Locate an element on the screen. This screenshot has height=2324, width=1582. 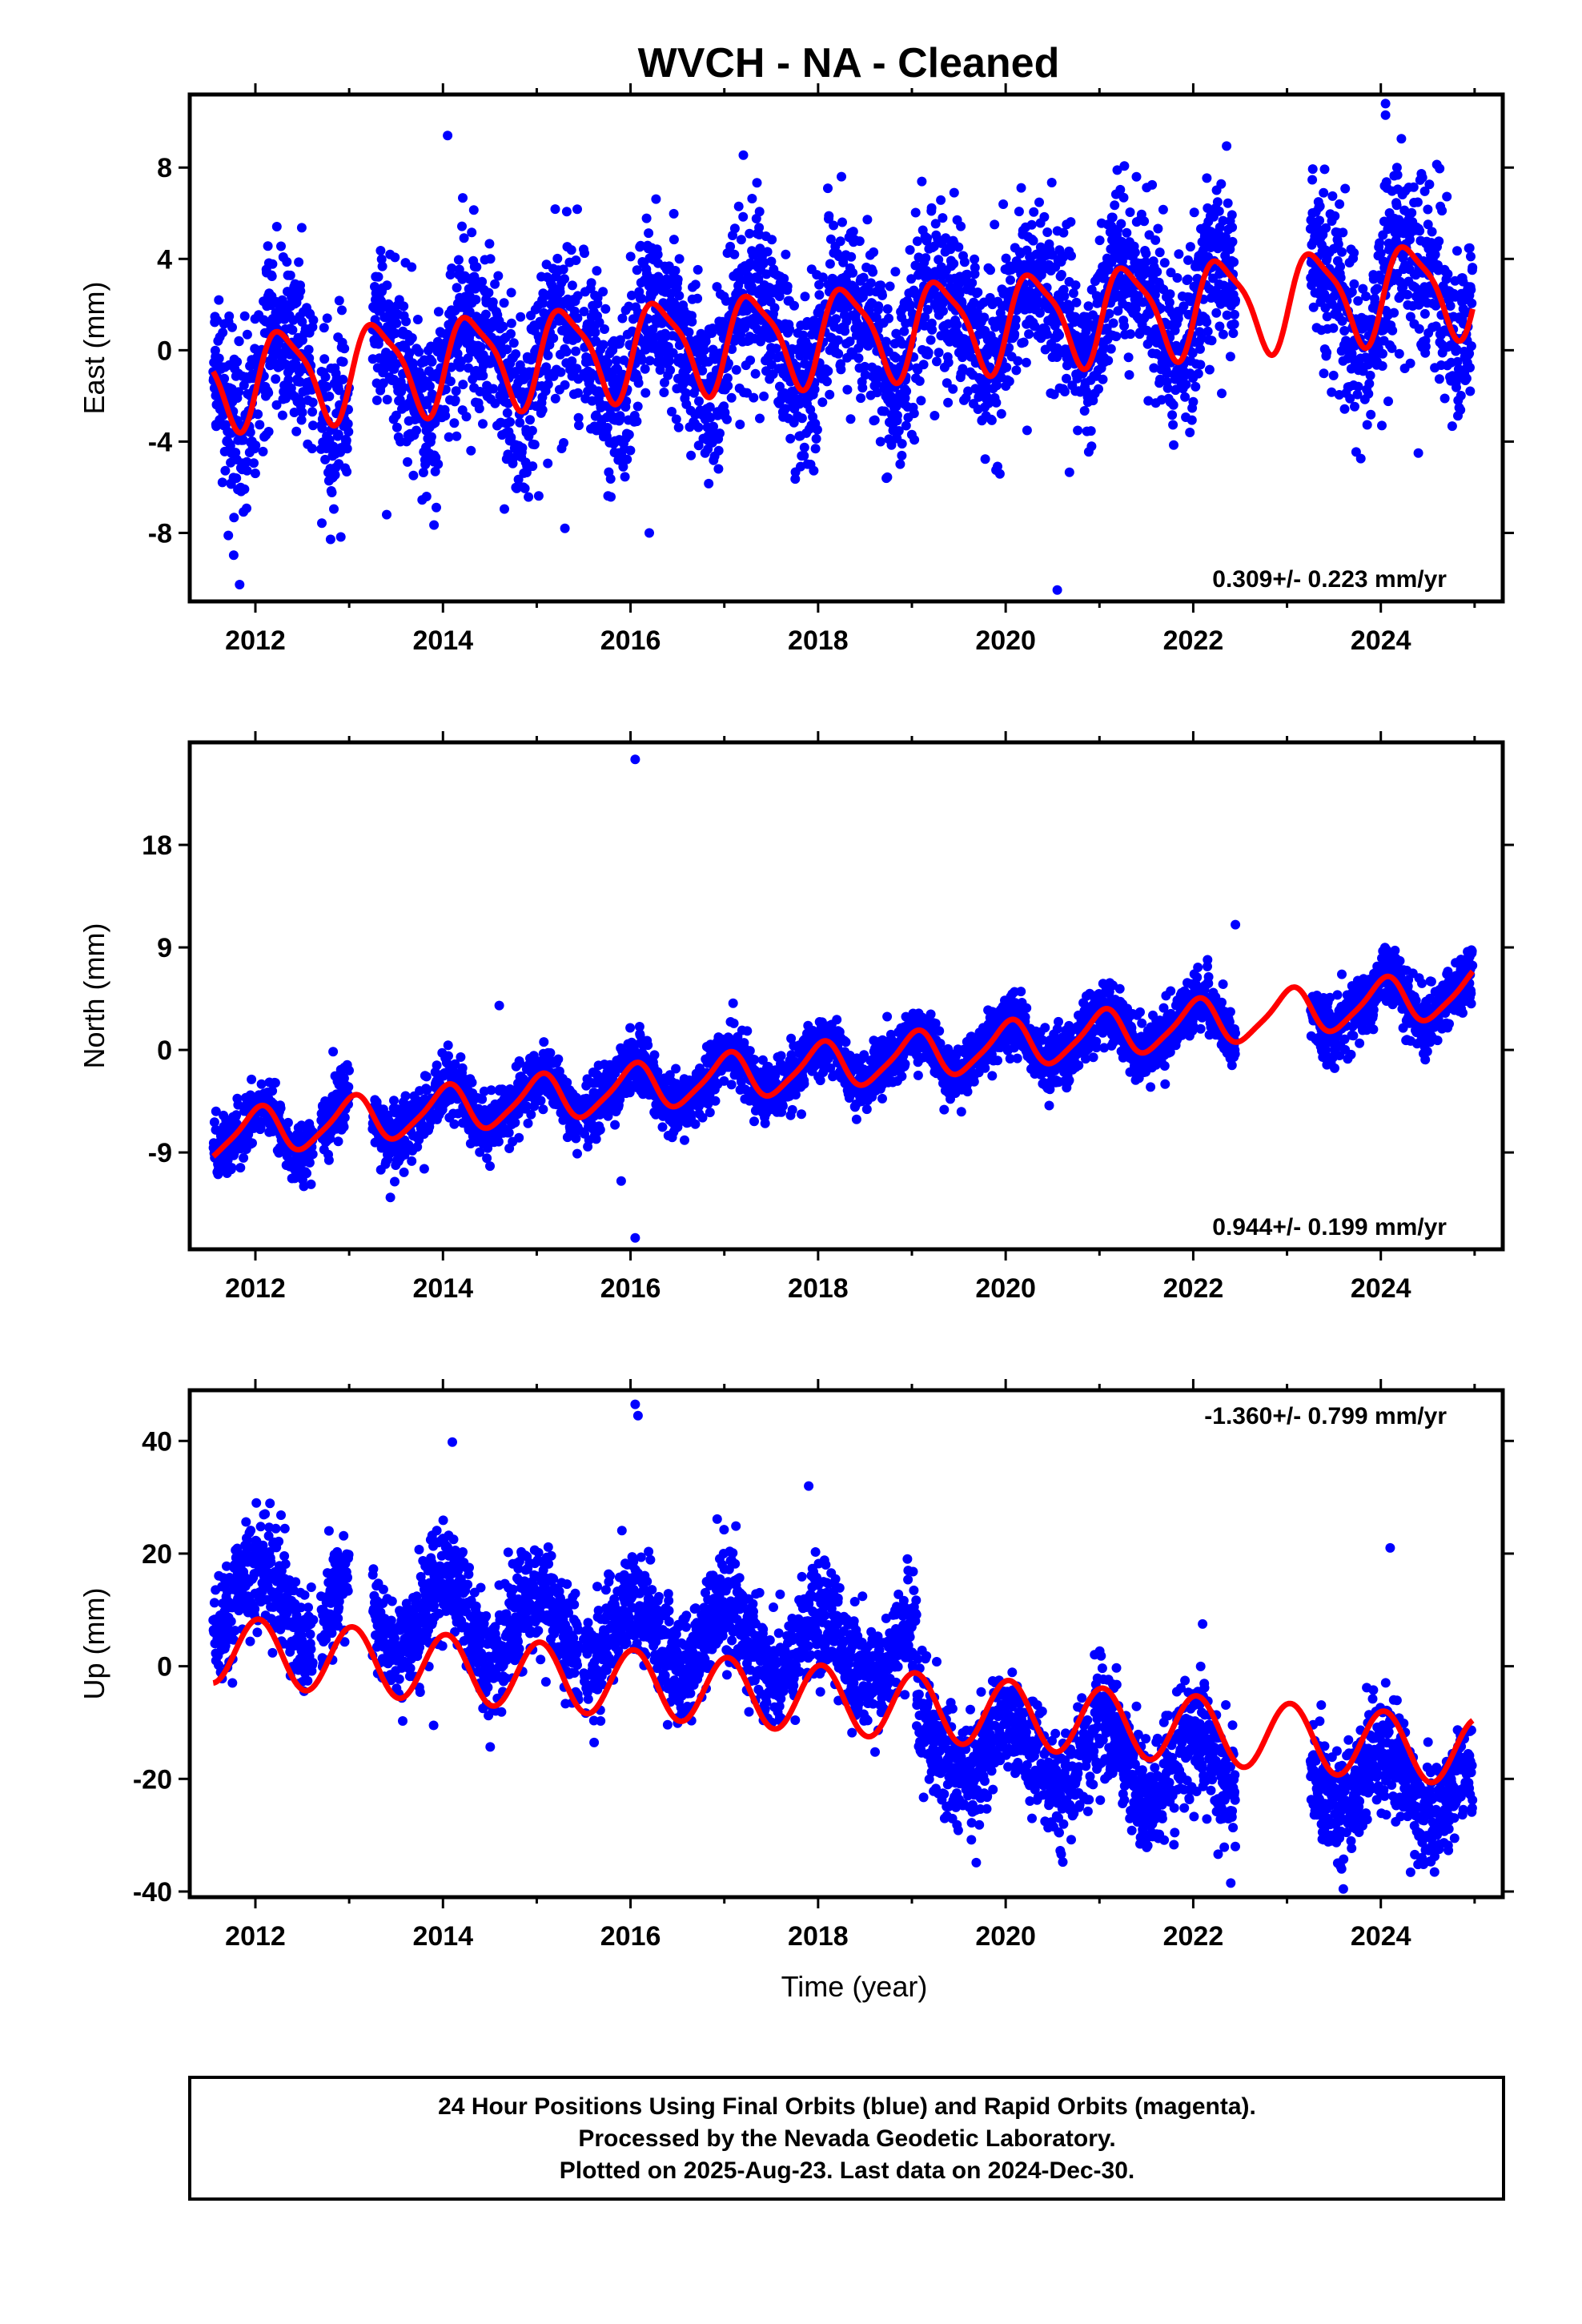
east-outlier-point is located at coordinates (1385, 104).